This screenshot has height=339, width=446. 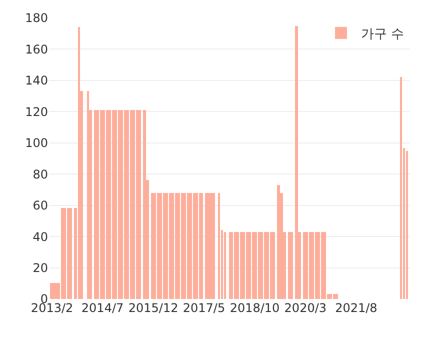 I want to click on y-tick-label: 80, so click(x=40, y=174).